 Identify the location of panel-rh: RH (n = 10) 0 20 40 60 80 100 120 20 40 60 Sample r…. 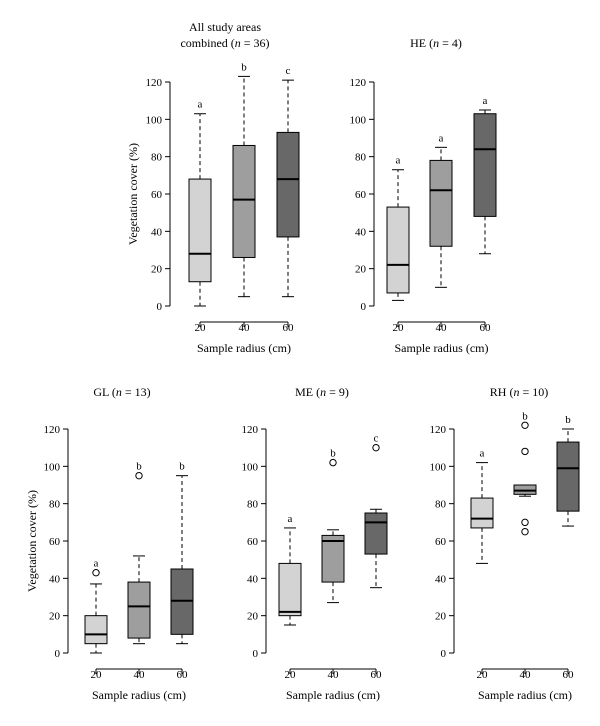
(505, 543).